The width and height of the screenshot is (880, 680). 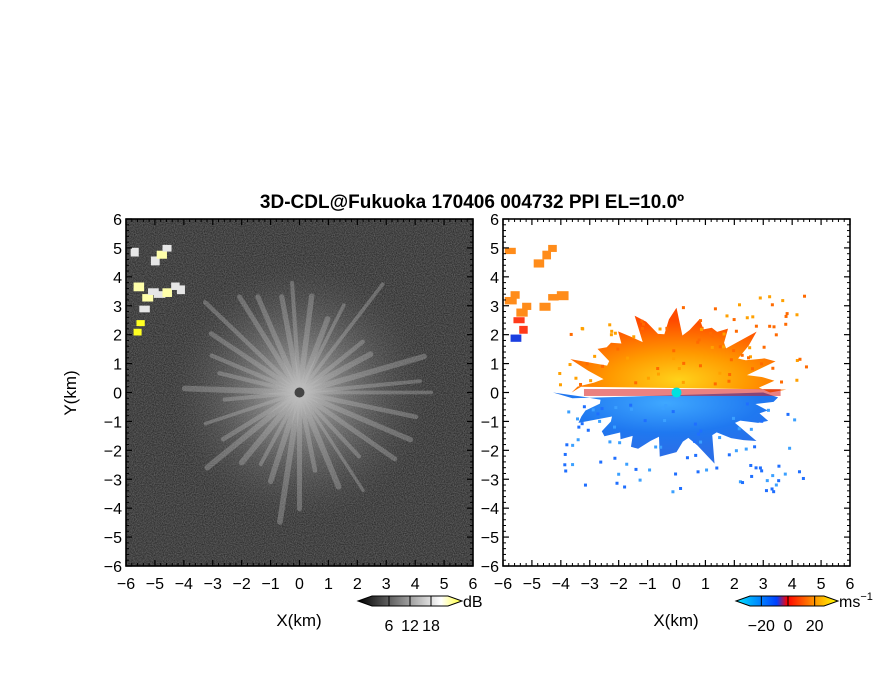 What do you see at coordinates (490, 509) in the screenshot?
I see `y-tick-label: −4` at bounding box center [490, 509].